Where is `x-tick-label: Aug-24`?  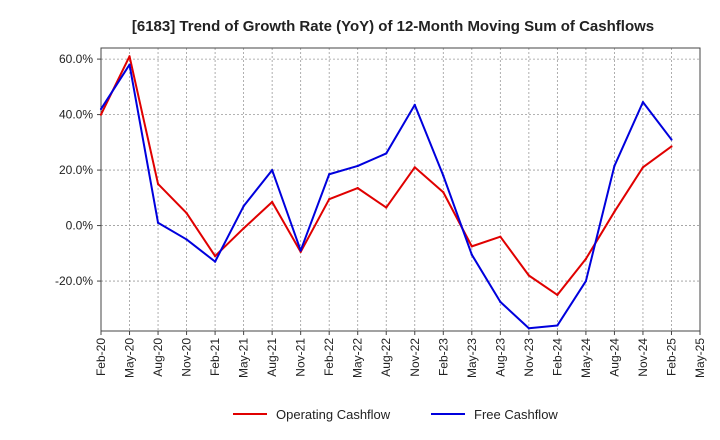
x-tick-label: Aug-24 is located at coordinates (614, 357).